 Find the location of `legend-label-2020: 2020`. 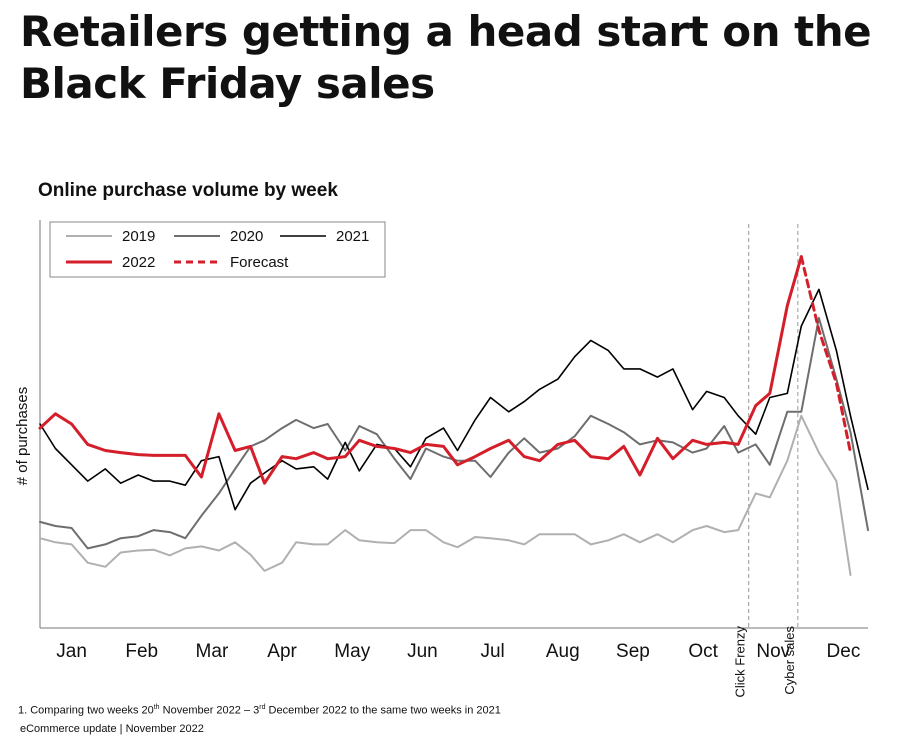

legend-label-2020: 2020 is located at coordinates (246, 236).